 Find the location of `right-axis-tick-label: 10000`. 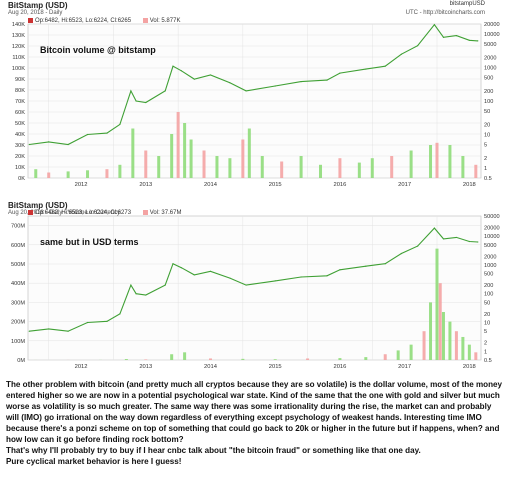

right-axis-tick-label: 10000 is located at coordinates (492, 237).